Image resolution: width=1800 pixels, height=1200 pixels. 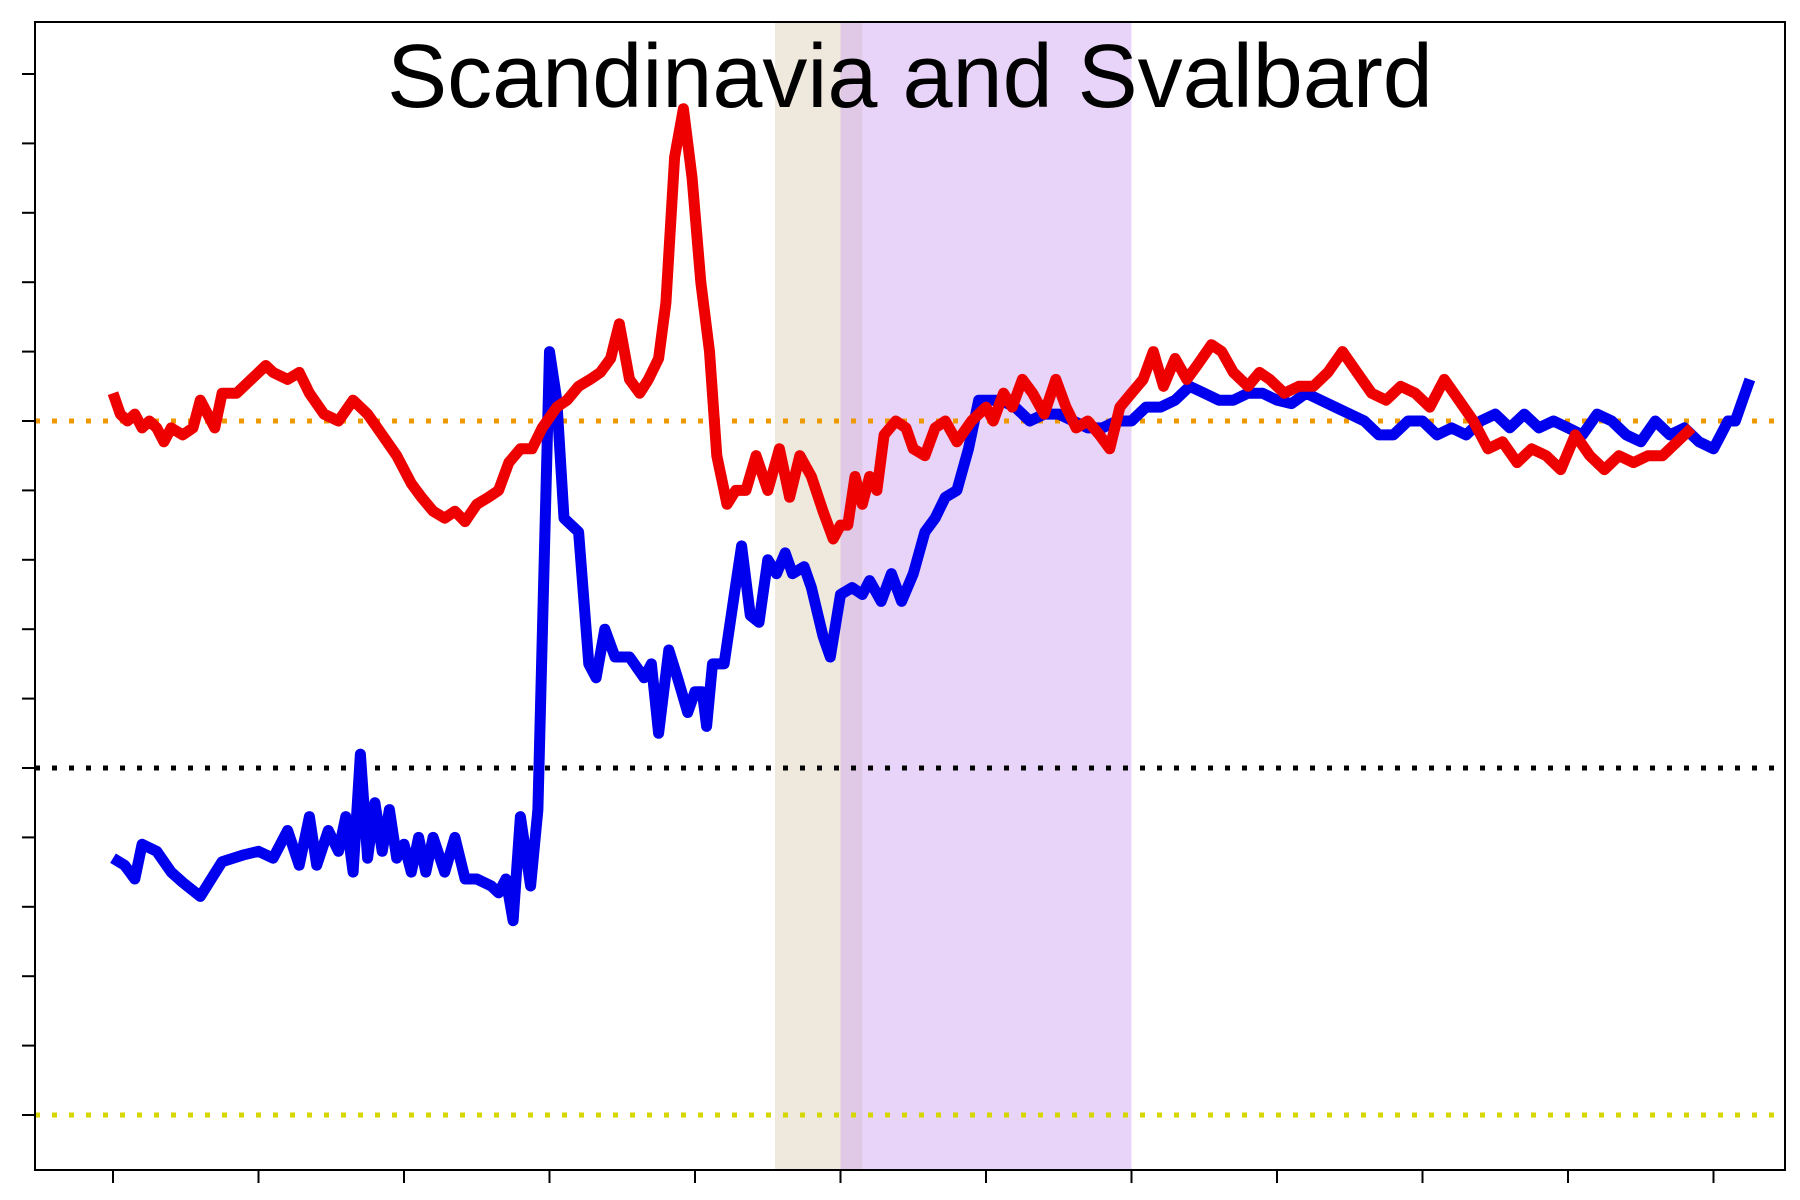 I want to click on chart-title: Scandinavia and Svalbard, so click(x=910, y=77).